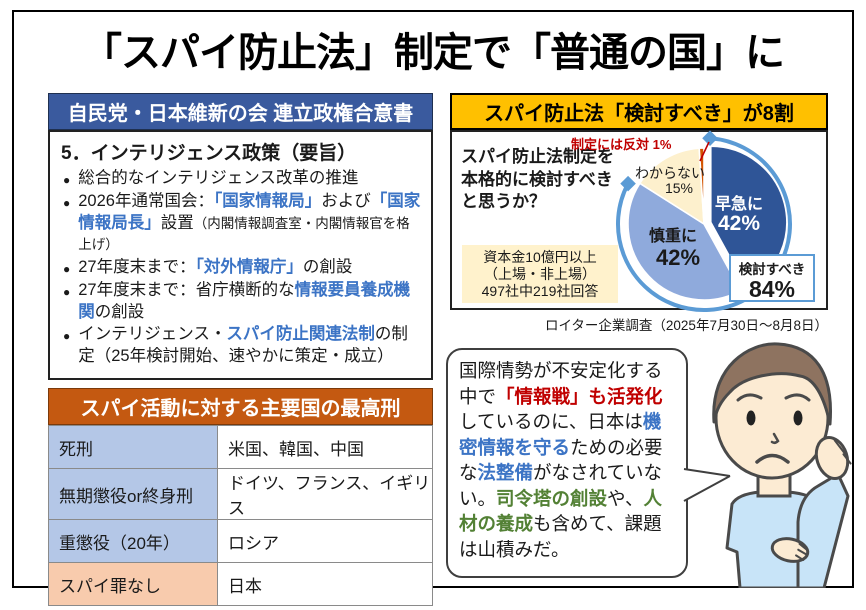 The width and height of the screenshot is (866, 610). I want to click on worried-person-illustration, so click(782, 465).